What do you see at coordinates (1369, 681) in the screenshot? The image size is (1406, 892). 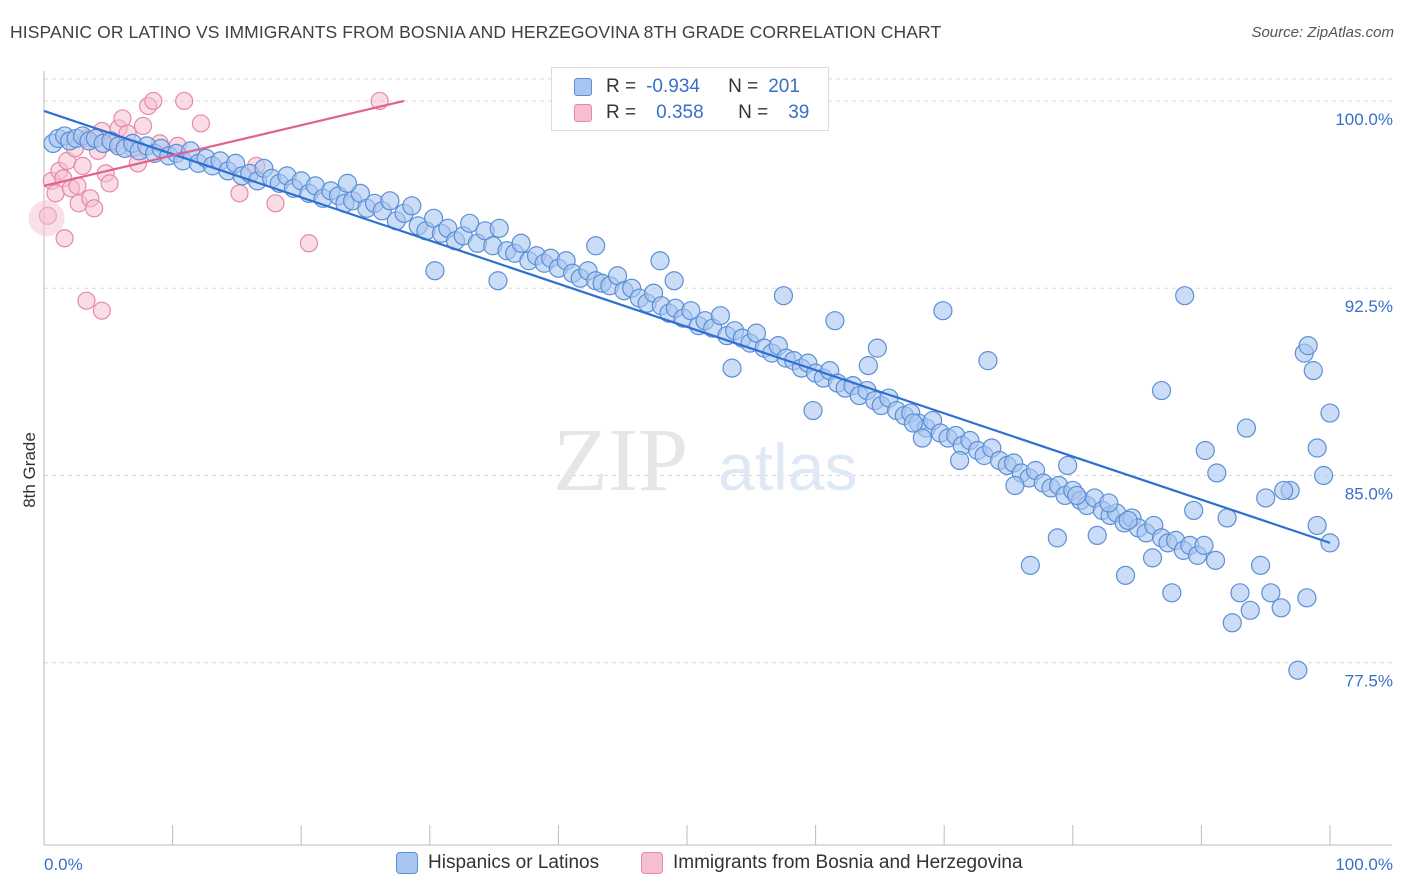 I see `y-tick-label: 77.5%` at bounding box center [1369, 681].